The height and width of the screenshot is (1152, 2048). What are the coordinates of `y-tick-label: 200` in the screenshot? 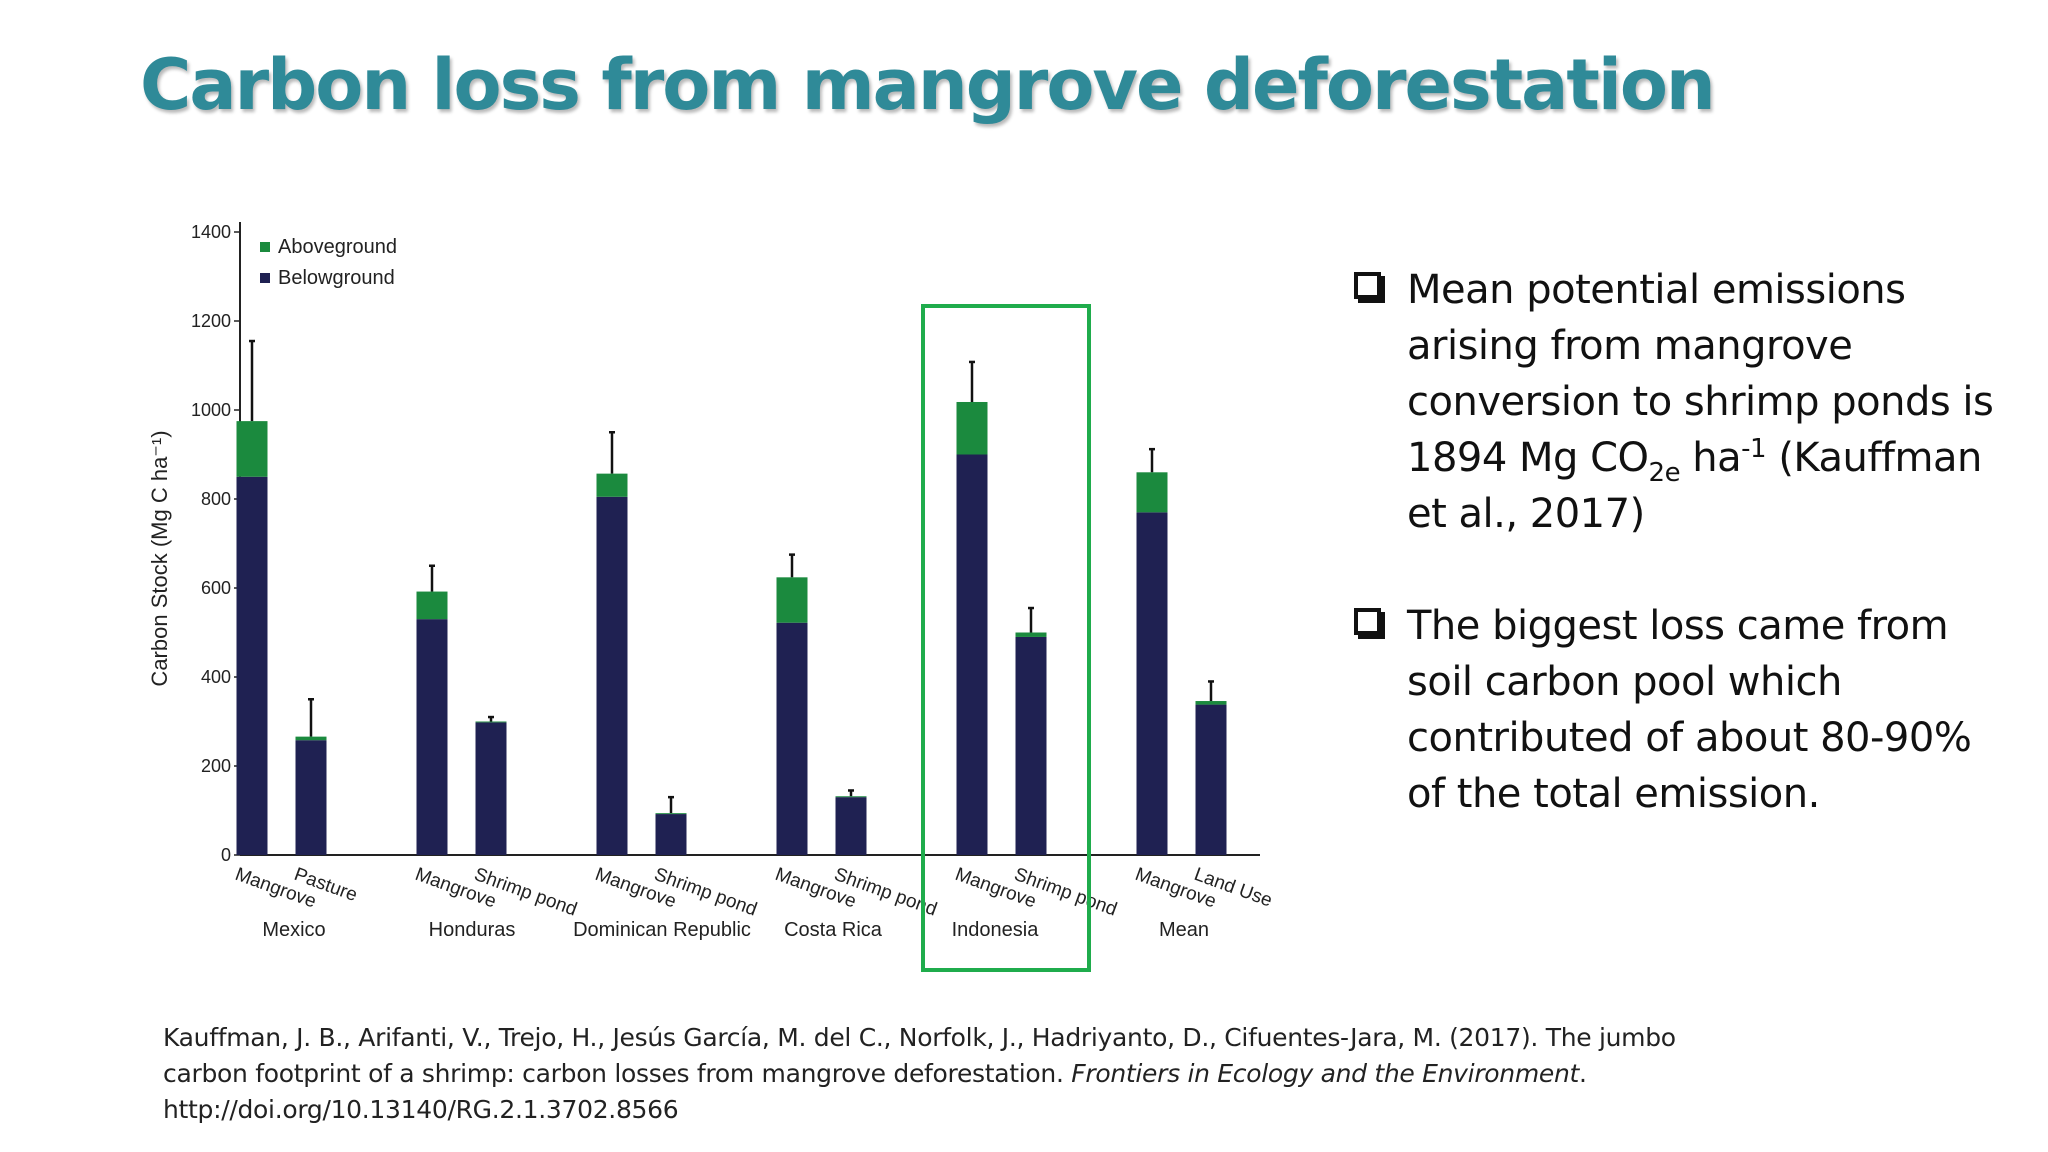 It's located at (216, 766).